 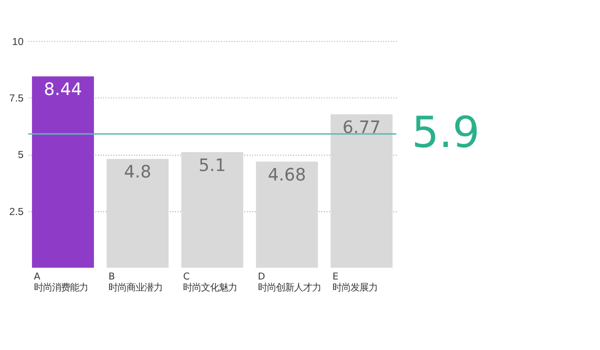 I want to click on x-tick-label: C 时尚文化魅力, so click(x=210, y=282).